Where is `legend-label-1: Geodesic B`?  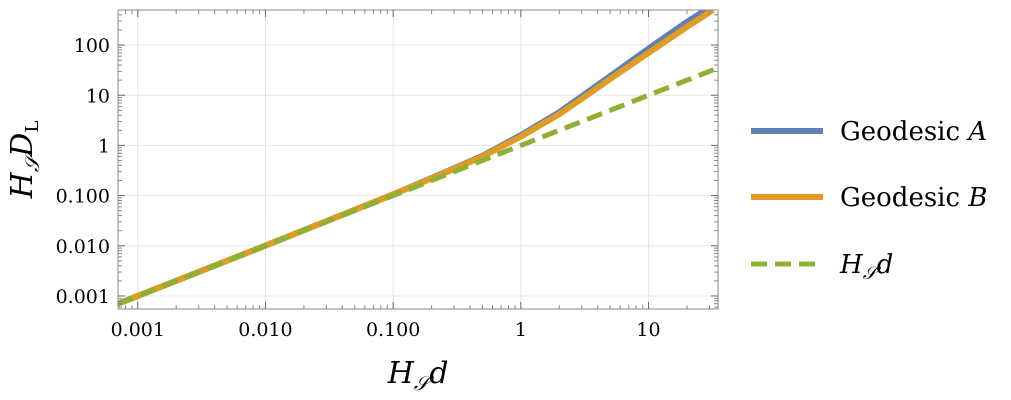
legend-label-1: Geodesic B is located at coordinates (913, 198).